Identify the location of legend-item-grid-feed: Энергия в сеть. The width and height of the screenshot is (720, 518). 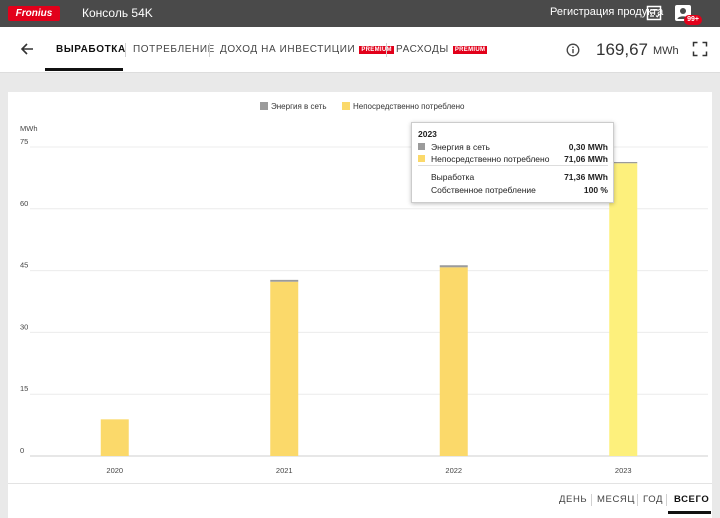
(293, 106).